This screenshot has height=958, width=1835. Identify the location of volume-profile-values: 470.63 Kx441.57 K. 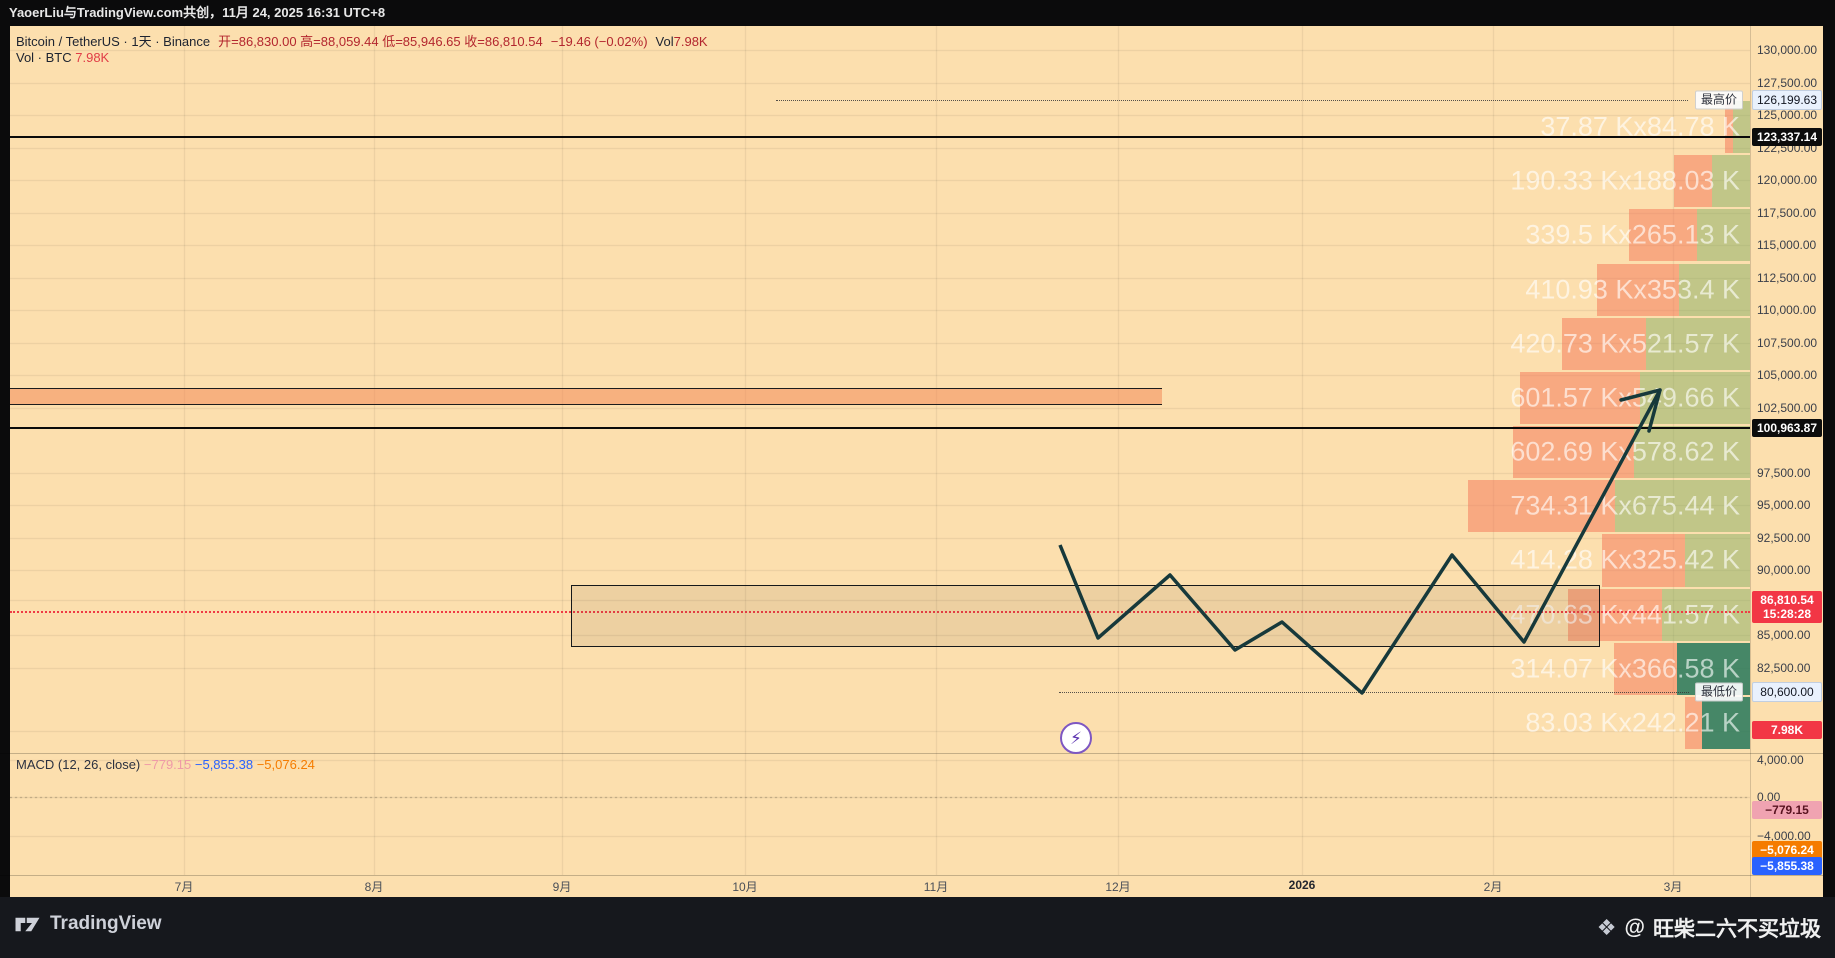
(1625, 614).